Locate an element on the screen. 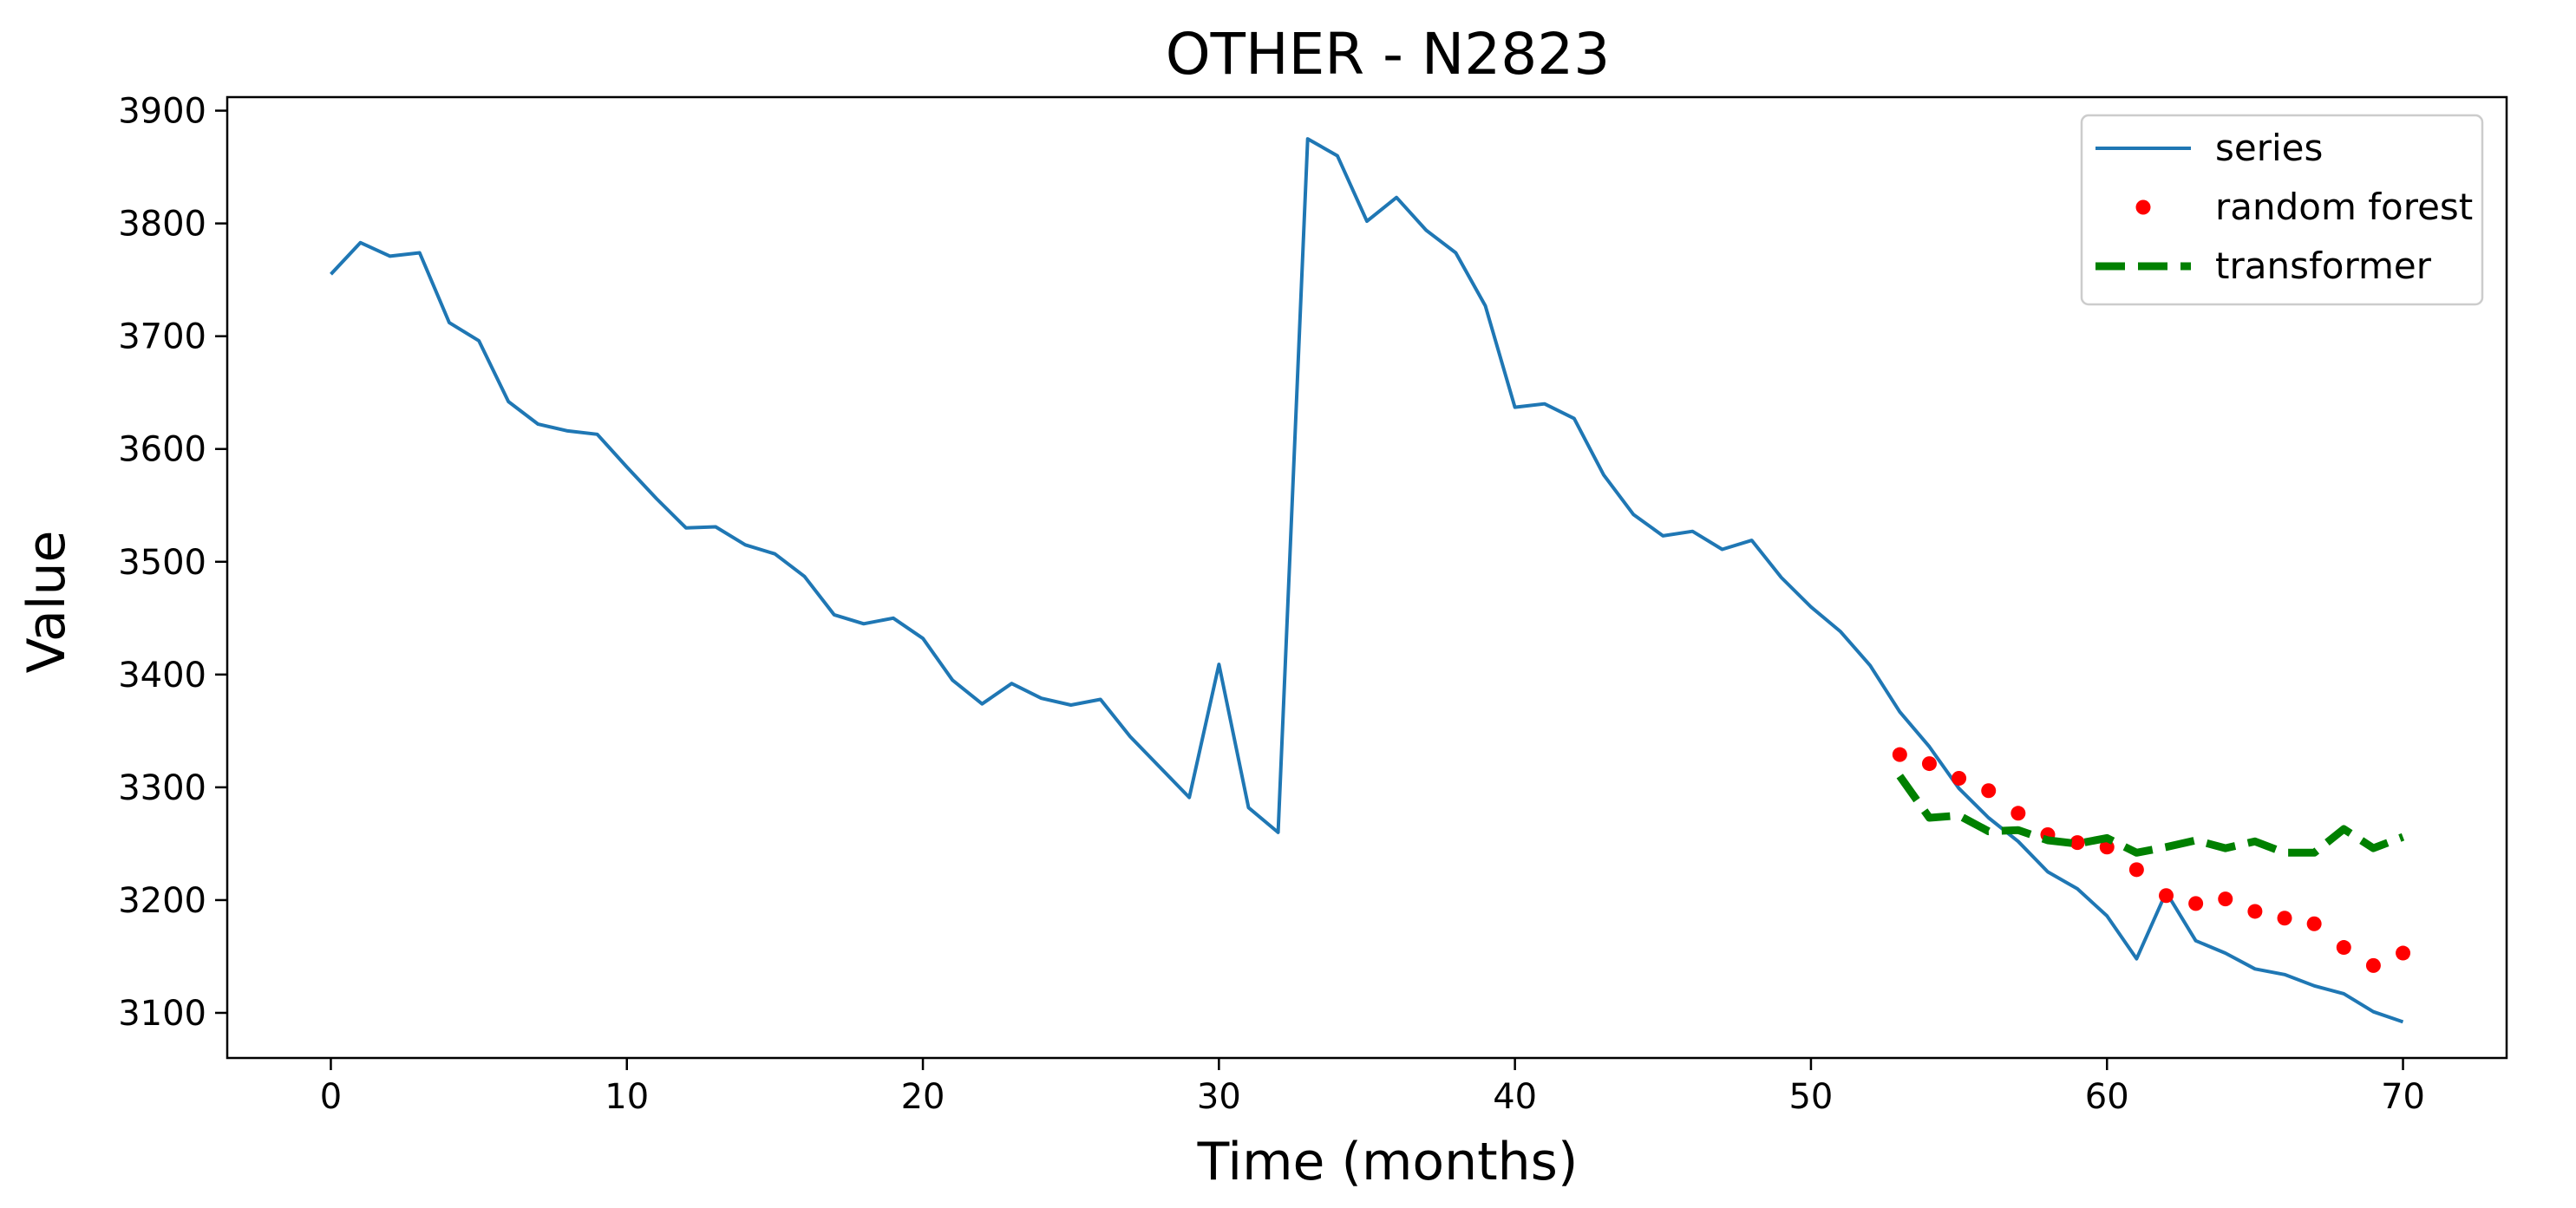 The height and width of the screenshot is (1208, 2576). legend-label-random-forest: random forest is located at coordinates (2344, 207).